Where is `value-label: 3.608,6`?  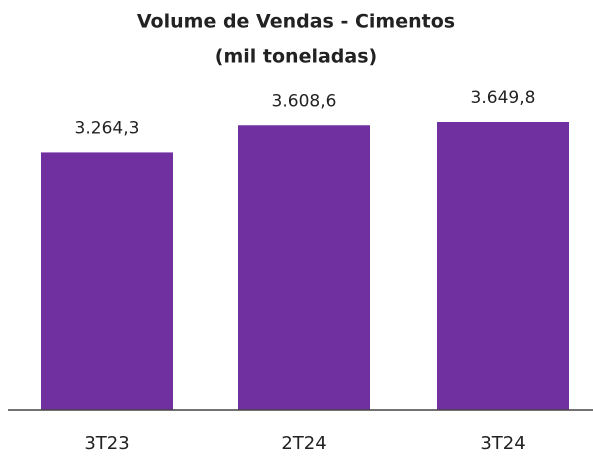
value-label: 3.608,6 is located at coordinates (304, 101).